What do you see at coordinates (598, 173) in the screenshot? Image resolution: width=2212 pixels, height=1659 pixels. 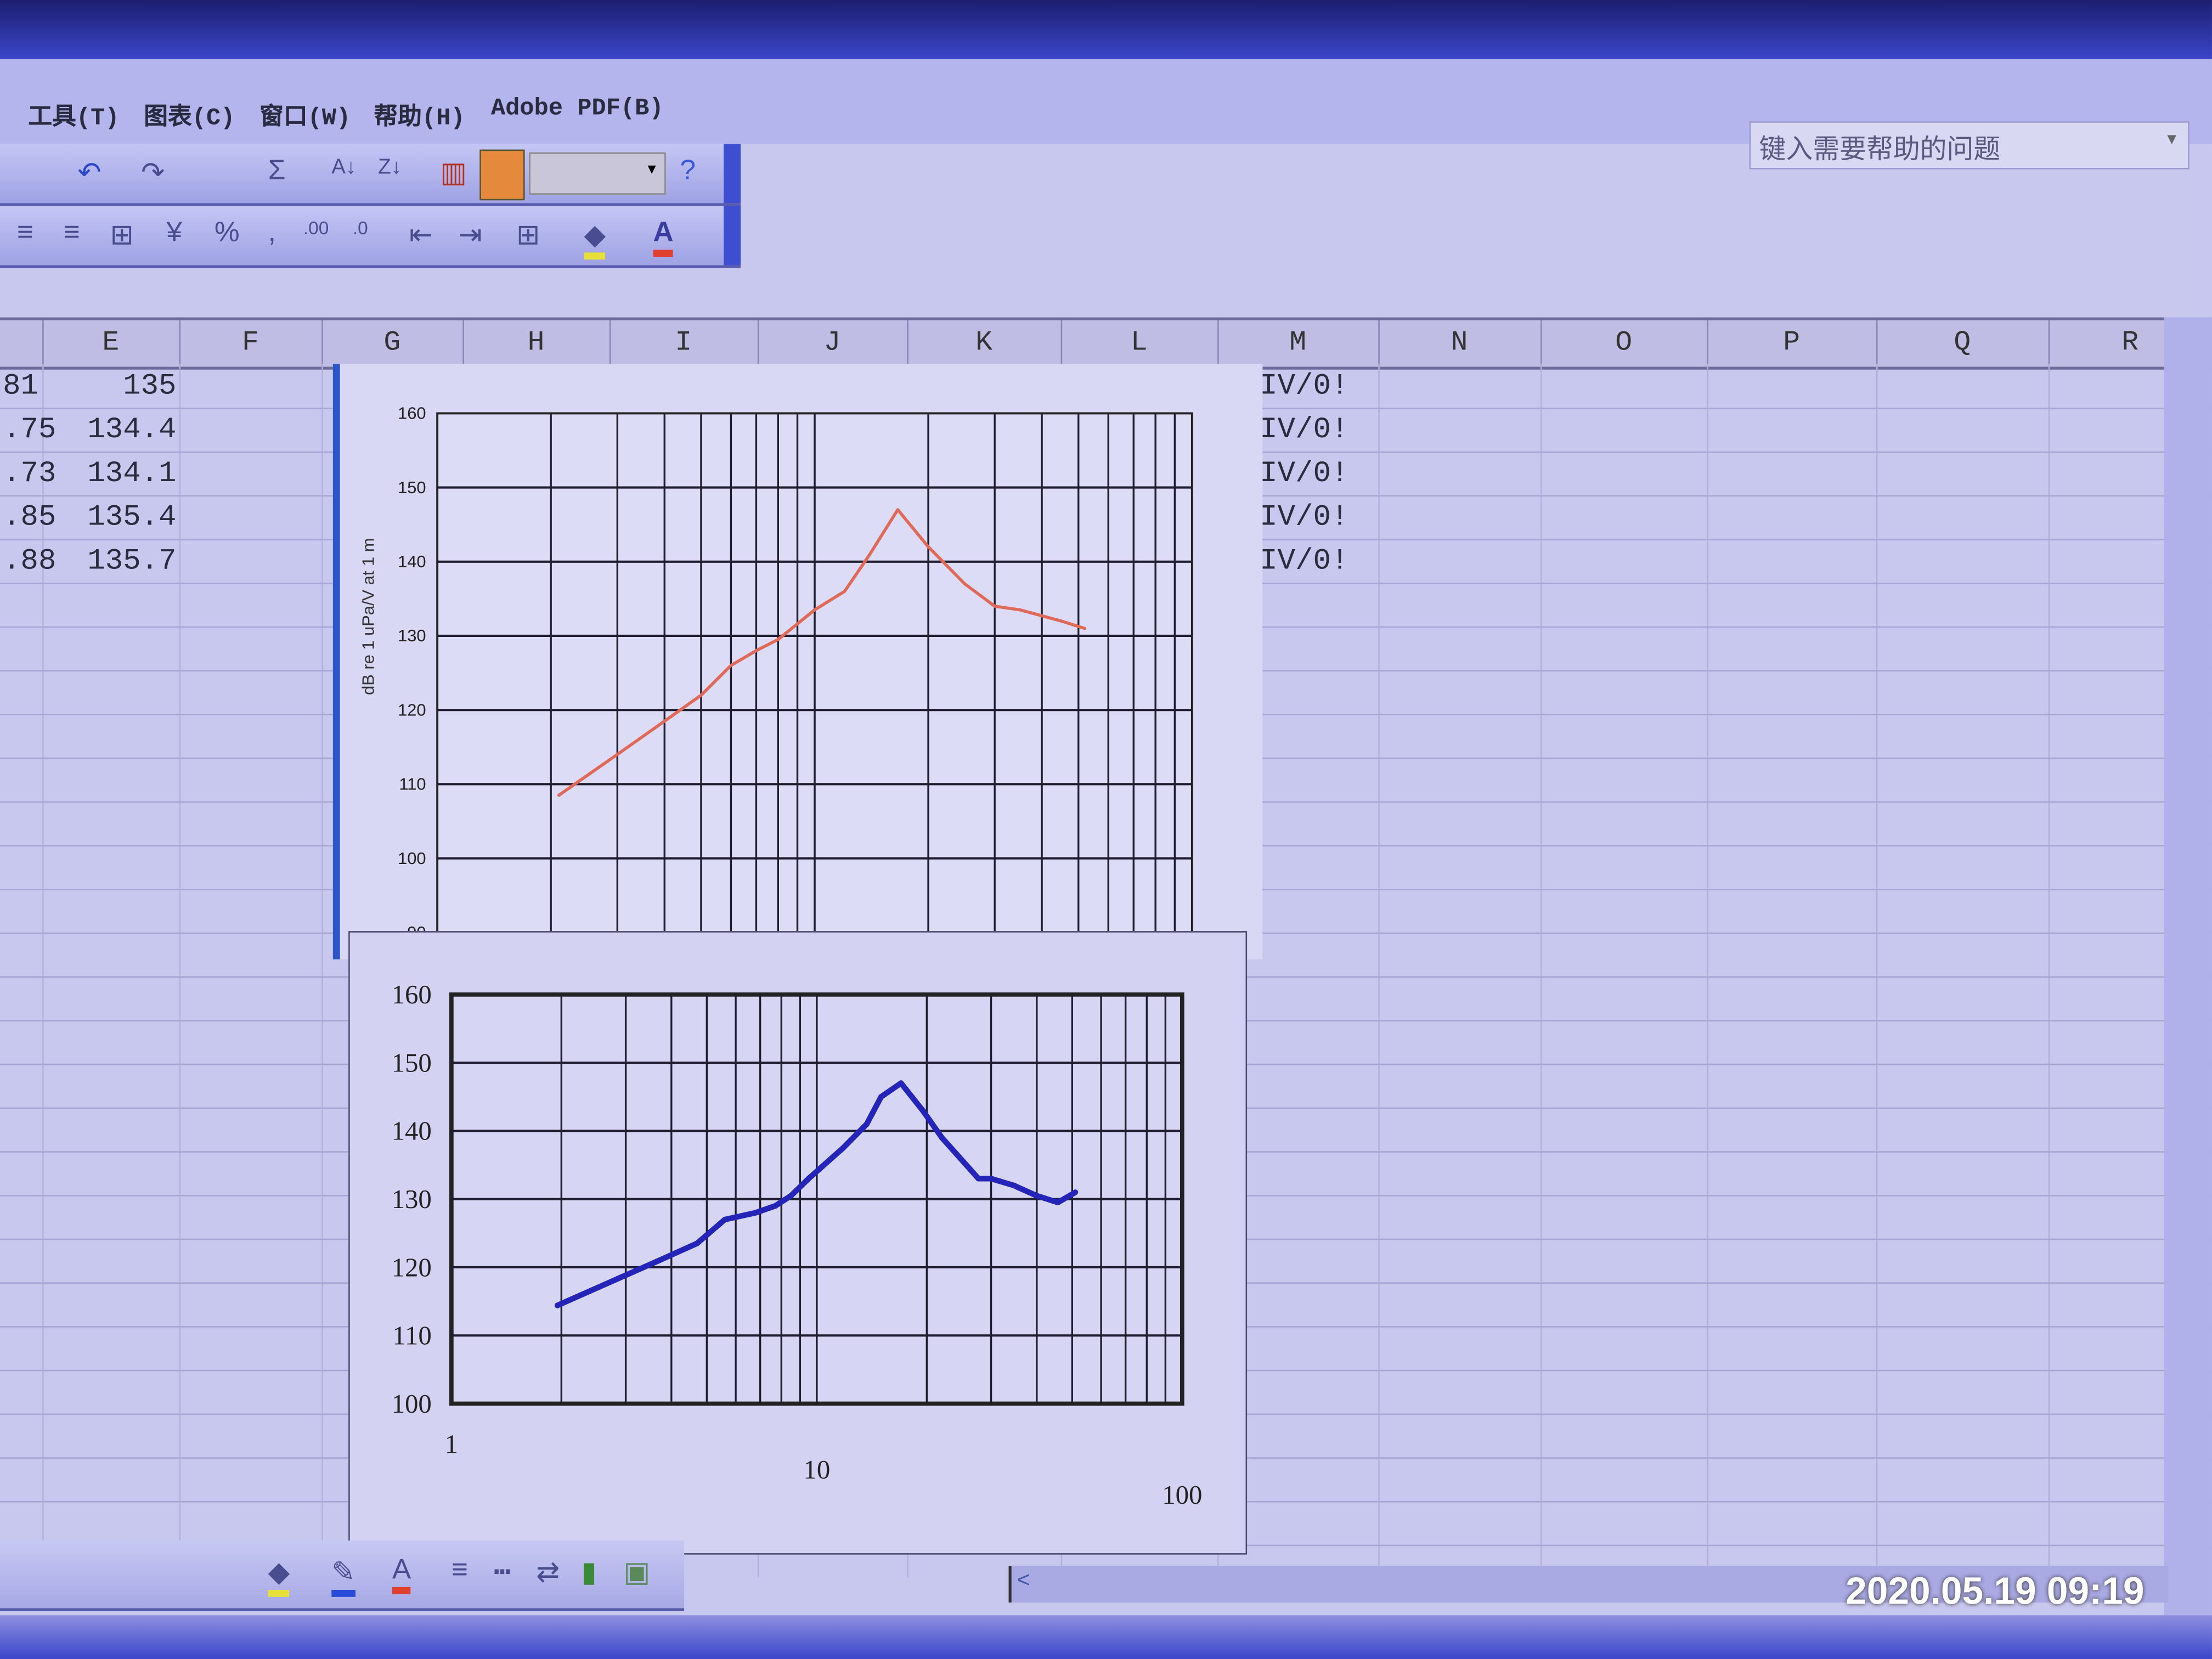 I see `zoom-combo: ▼` at bounding box center [598, 173].